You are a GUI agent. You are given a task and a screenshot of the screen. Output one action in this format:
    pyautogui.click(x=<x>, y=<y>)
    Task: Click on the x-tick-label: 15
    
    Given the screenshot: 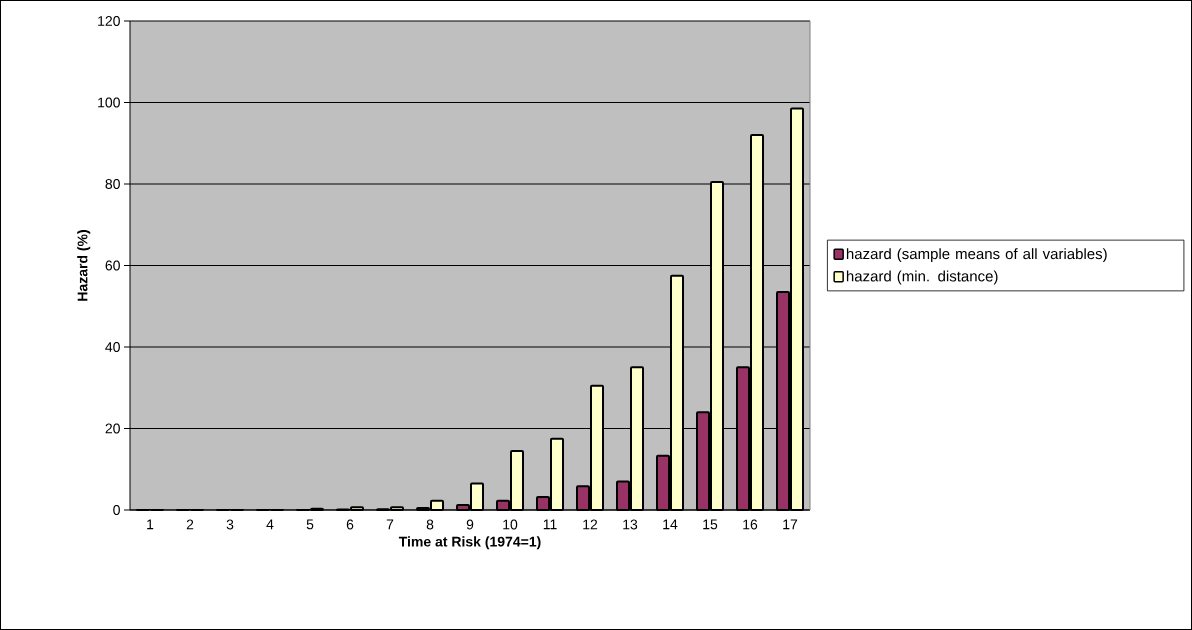 What is the action you would take?
    pyautogui.click(x=710, y=524)
    